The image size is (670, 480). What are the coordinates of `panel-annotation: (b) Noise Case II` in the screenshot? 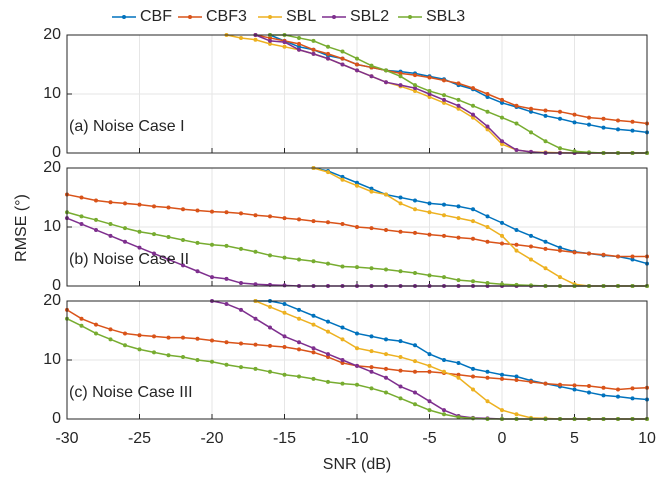 It's located at (129, 259).